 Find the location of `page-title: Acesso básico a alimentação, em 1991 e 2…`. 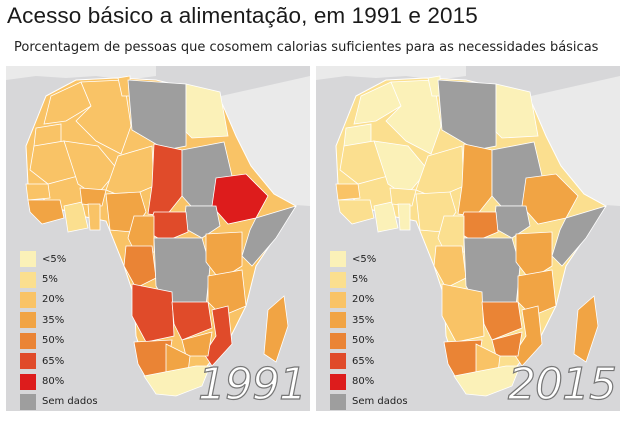

page-title: Acesso básico a alimentação, em 1991 e 2… is located at coordinates (242, 15).